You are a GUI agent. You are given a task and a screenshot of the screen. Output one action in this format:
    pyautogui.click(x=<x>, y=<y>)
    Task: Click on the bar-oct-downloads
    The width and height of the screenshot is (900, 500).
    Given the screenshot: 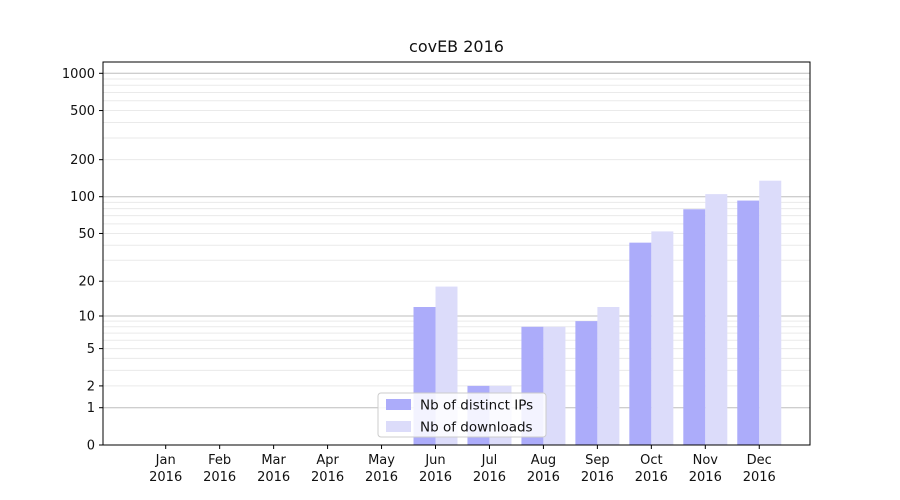 What is the action you would take?
    pyautogui.click(x=662, y=338)
    